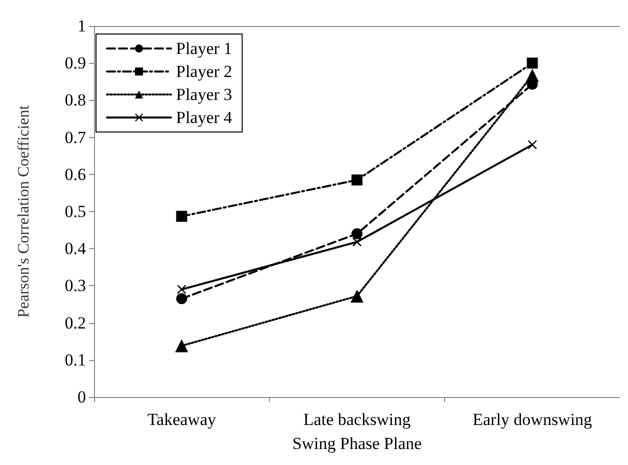  What do you see at coordinates (204, 71) in the screenshot?
I see `legend-label: Player 2` at bounding box center [204, 71].